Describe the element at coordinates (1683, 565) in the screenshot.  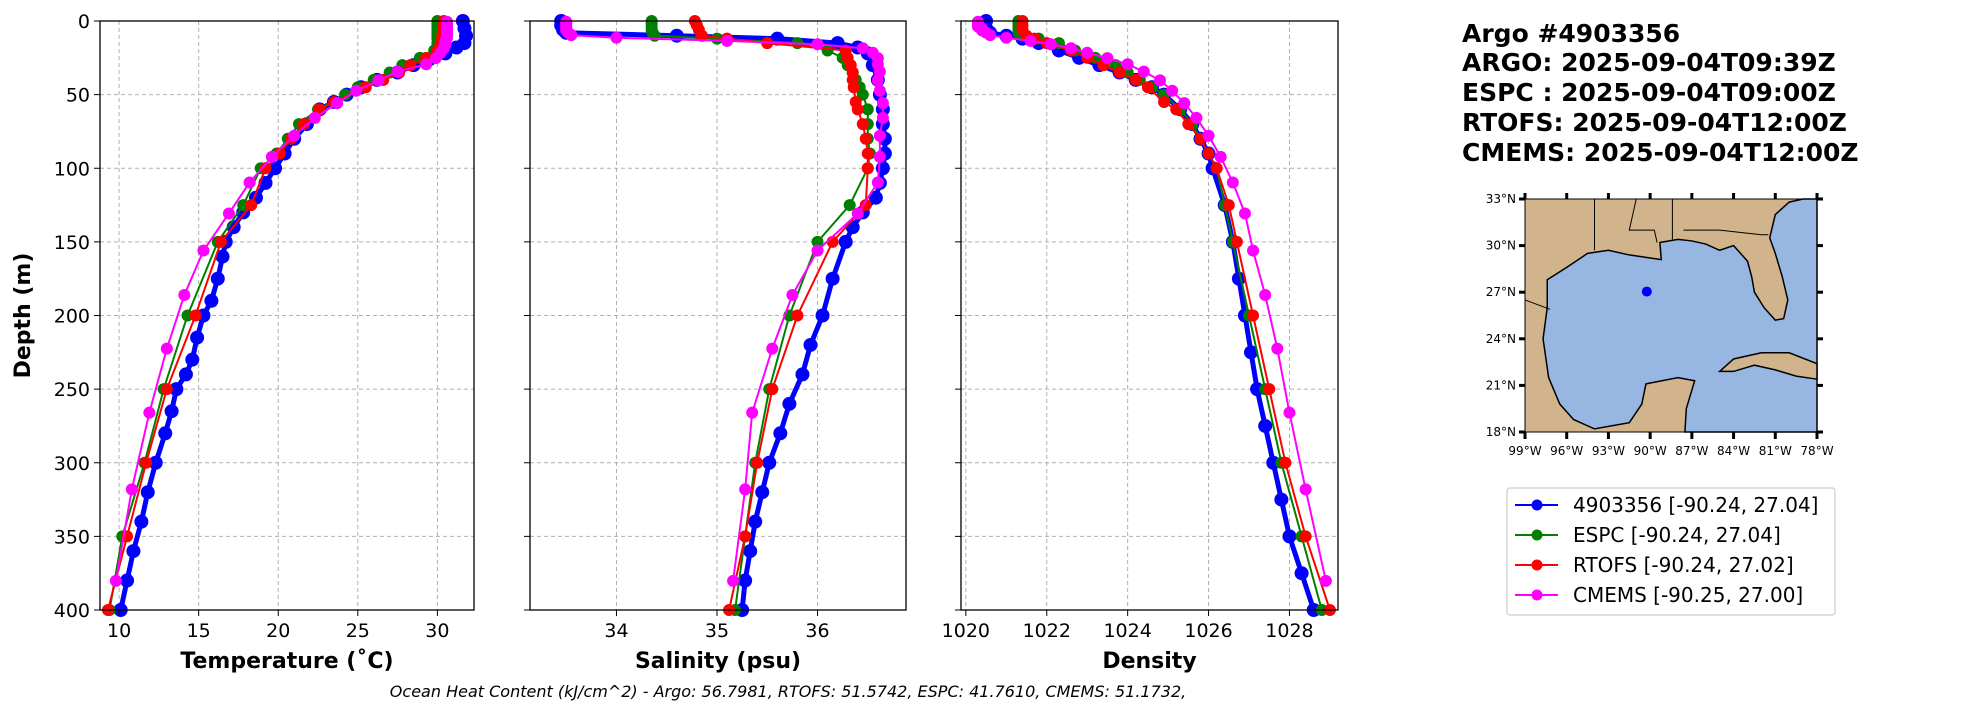
I see `legend-label: RTOFS [-90.24, 27.02]` at that location.